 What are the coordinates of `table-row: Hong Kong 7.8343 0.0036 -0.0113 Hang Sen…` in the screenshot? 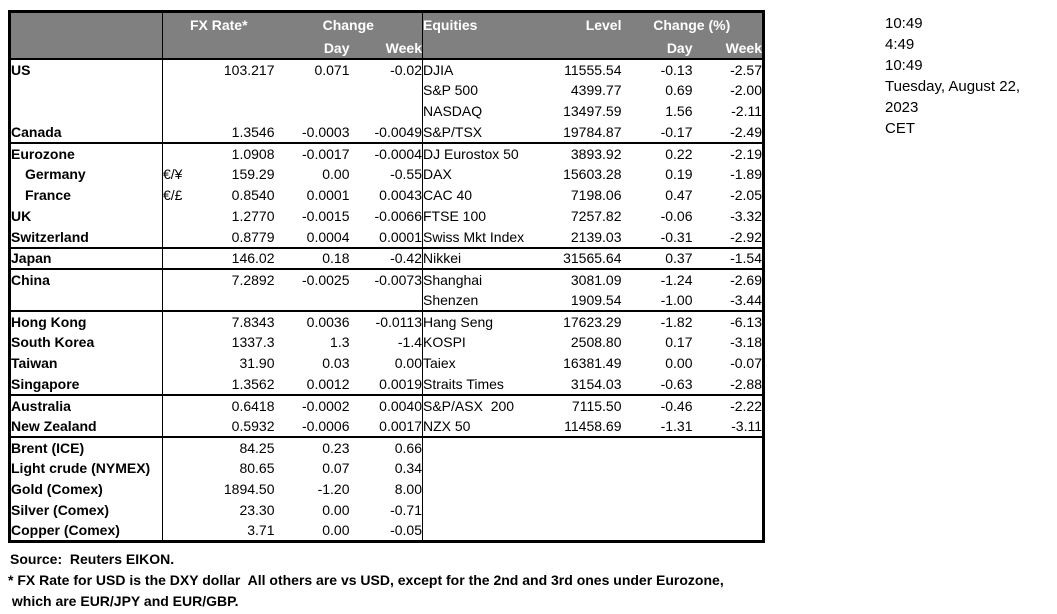 It's located at (386, 320).